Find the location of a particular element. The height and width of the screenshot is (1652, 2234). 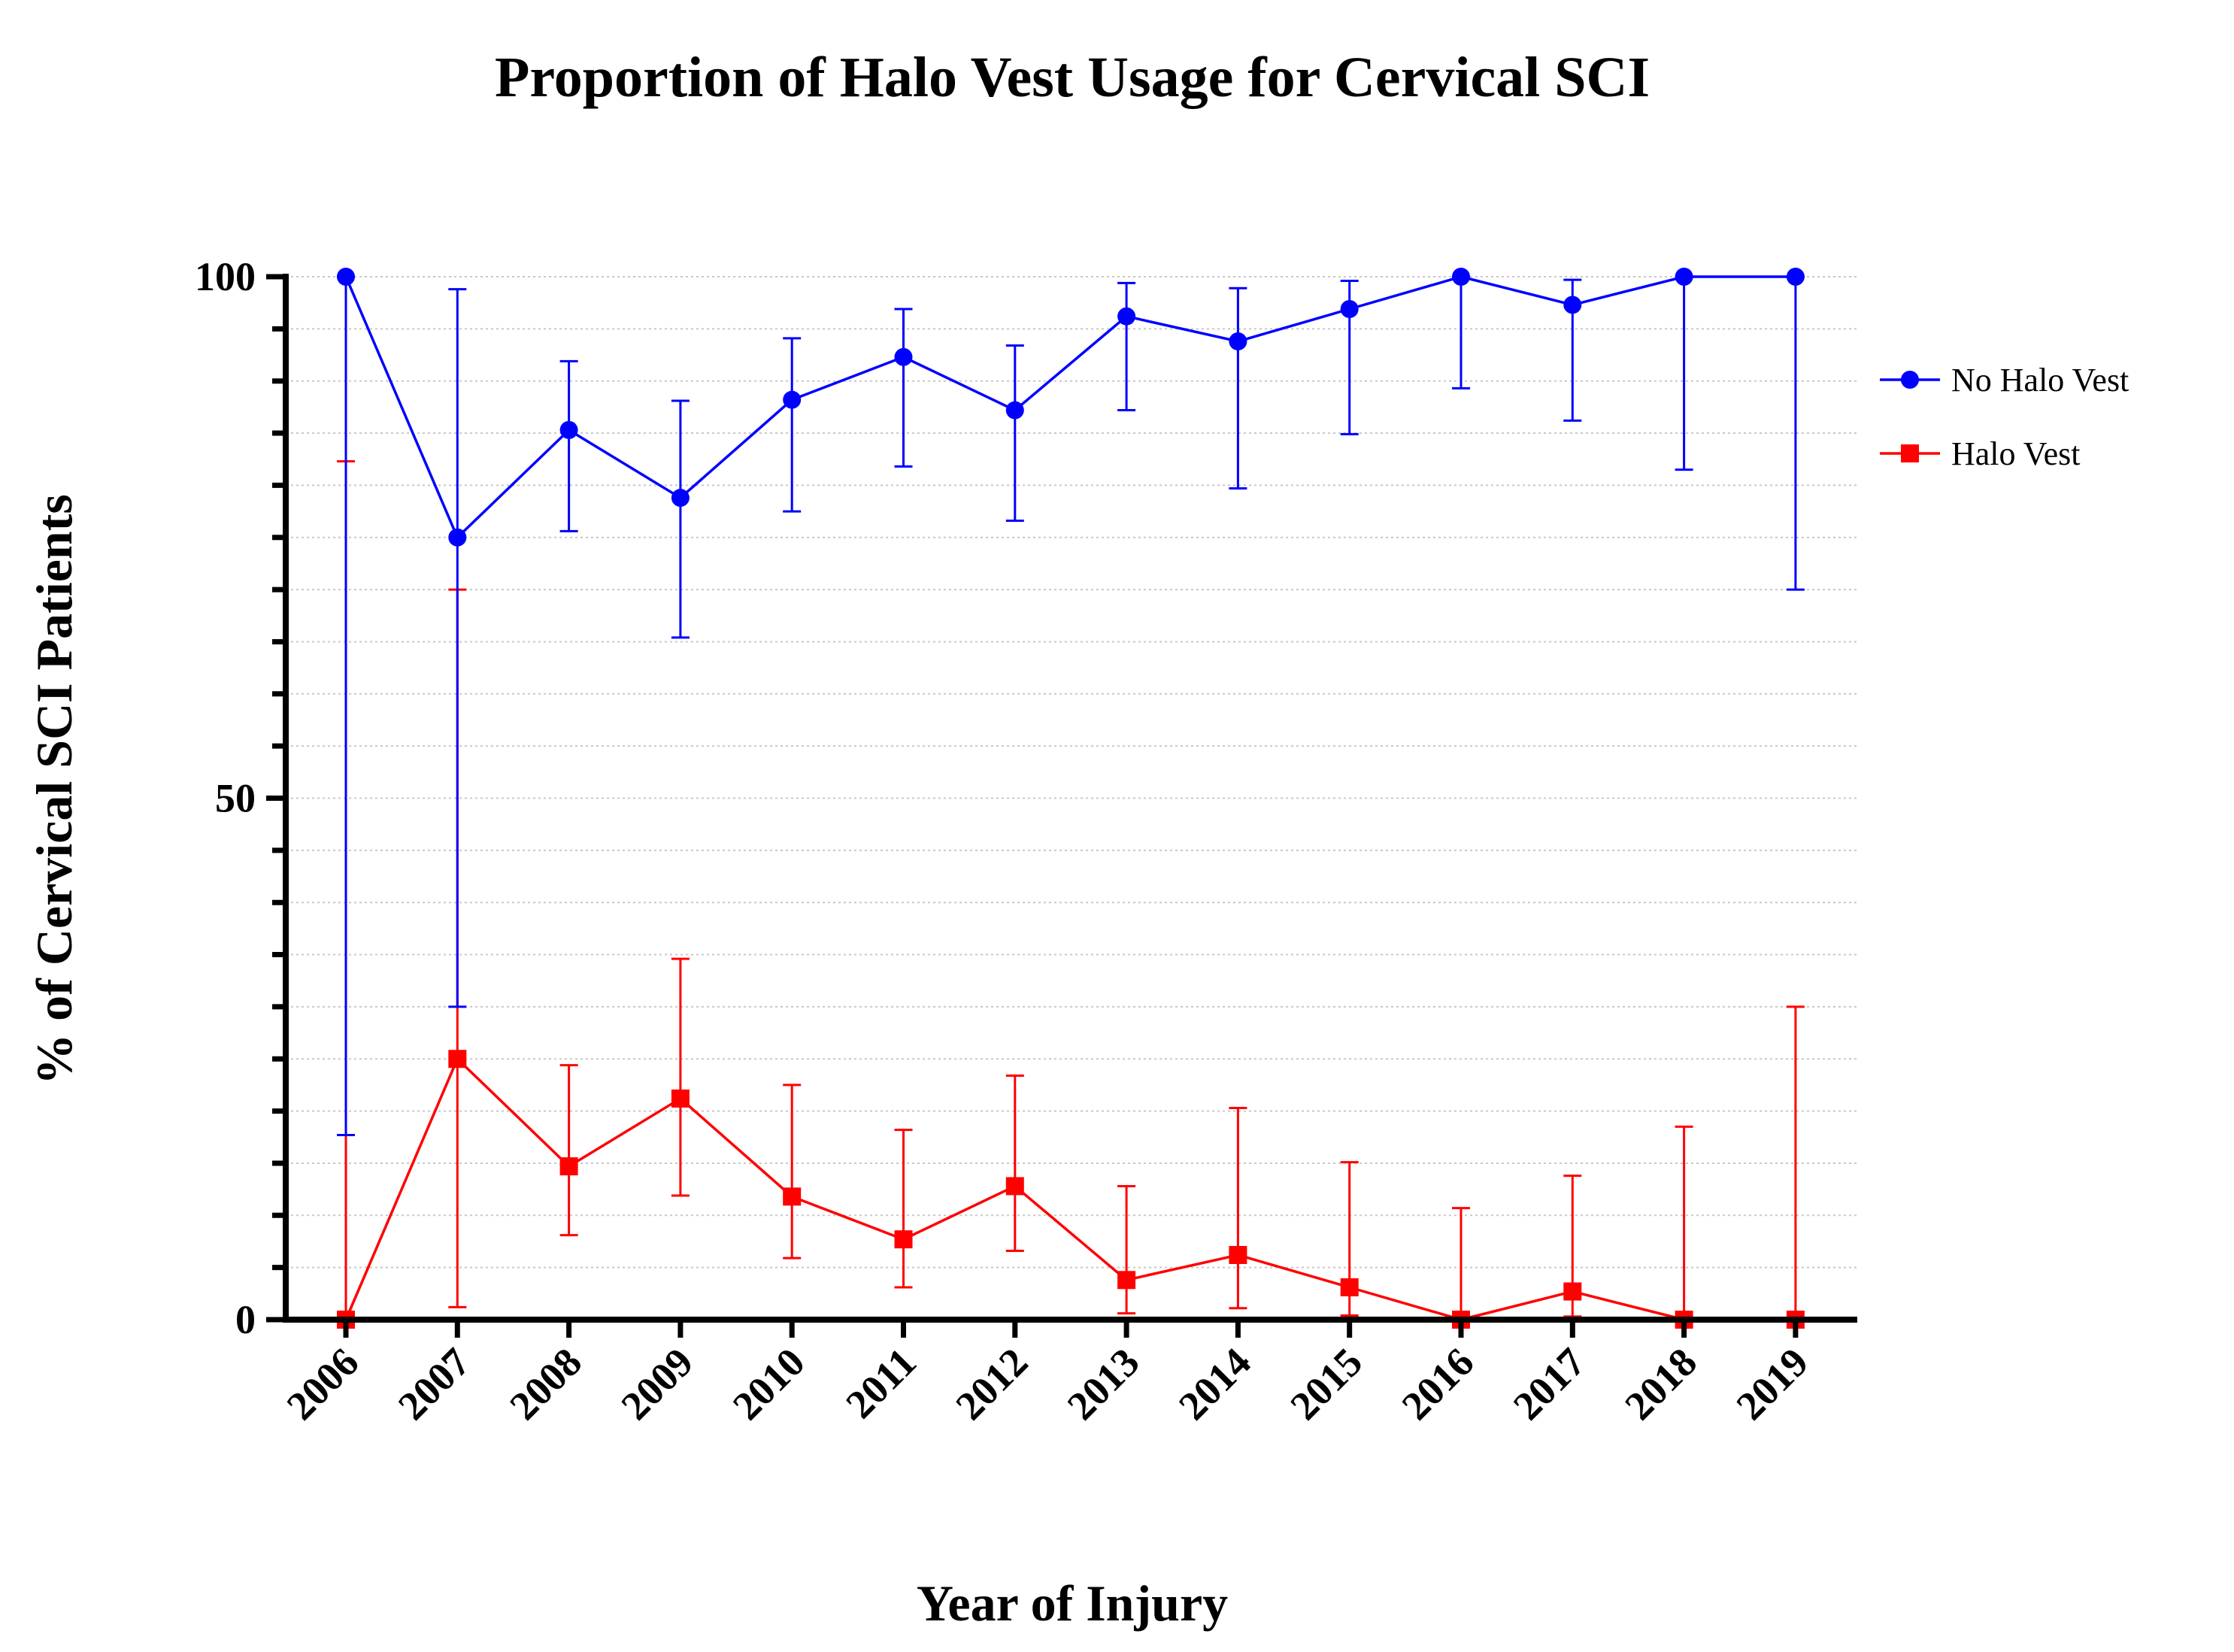

no-halo-vest-line is located at coordinates (1070, 407).